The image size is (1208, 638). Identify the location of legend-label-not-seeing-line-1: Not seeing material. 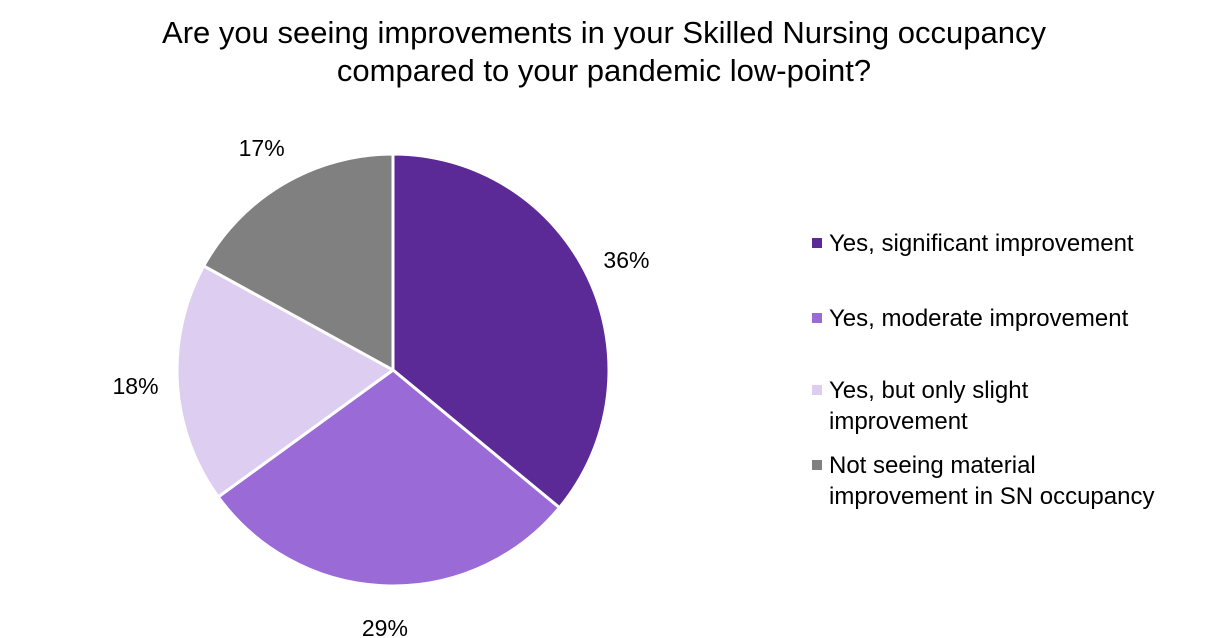
(932, 465).